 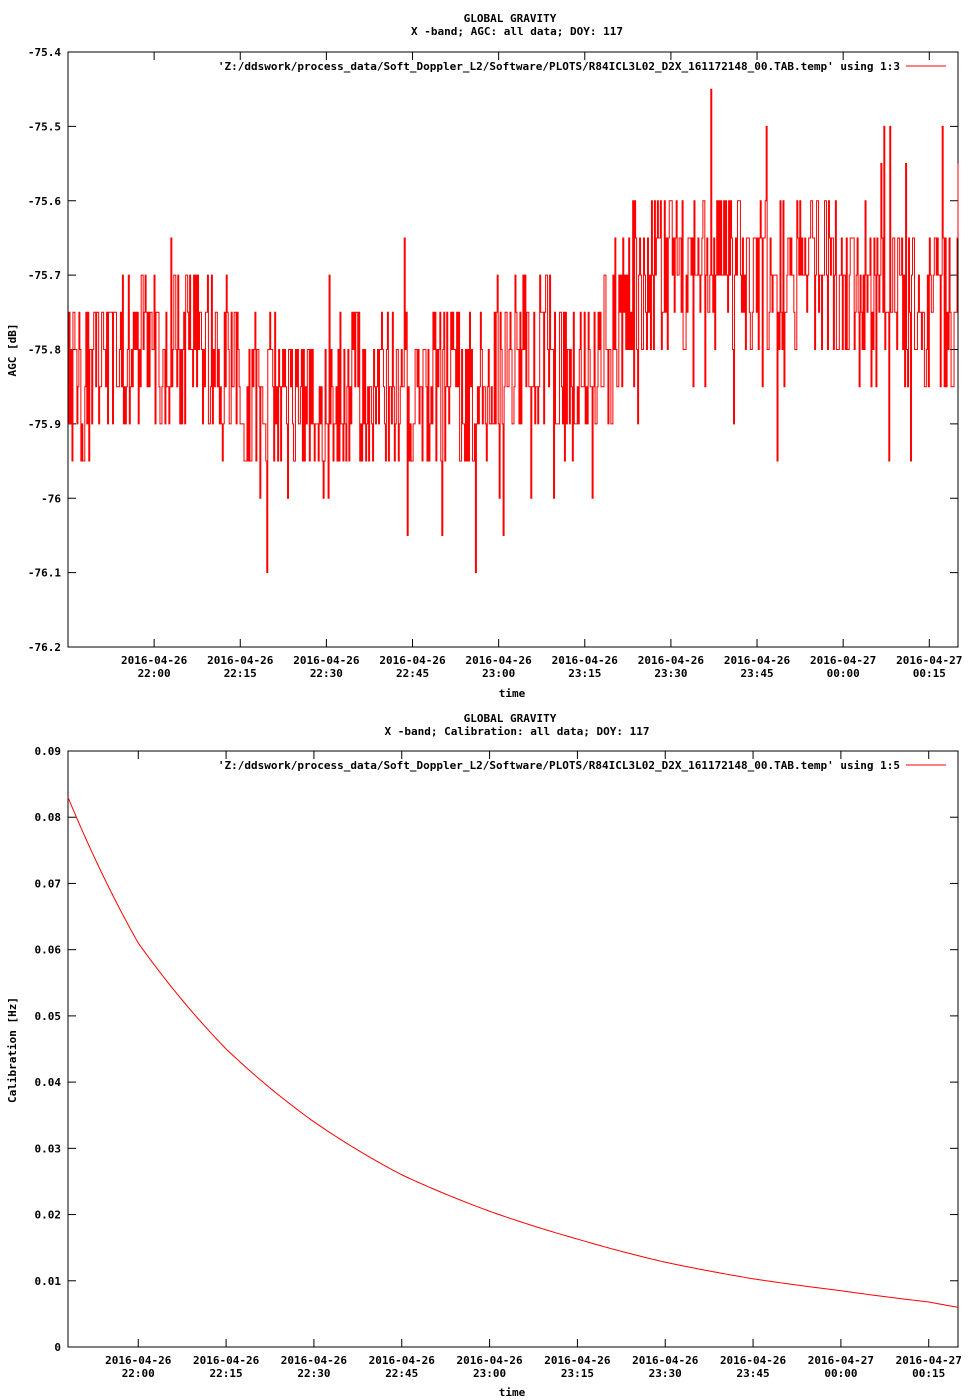 What do you see at coordinates (517, 31) in the screenshot?
I see `chart-subtitle: X -band; AGC: all data; DOY: 117` at bounding box center [517, 31].